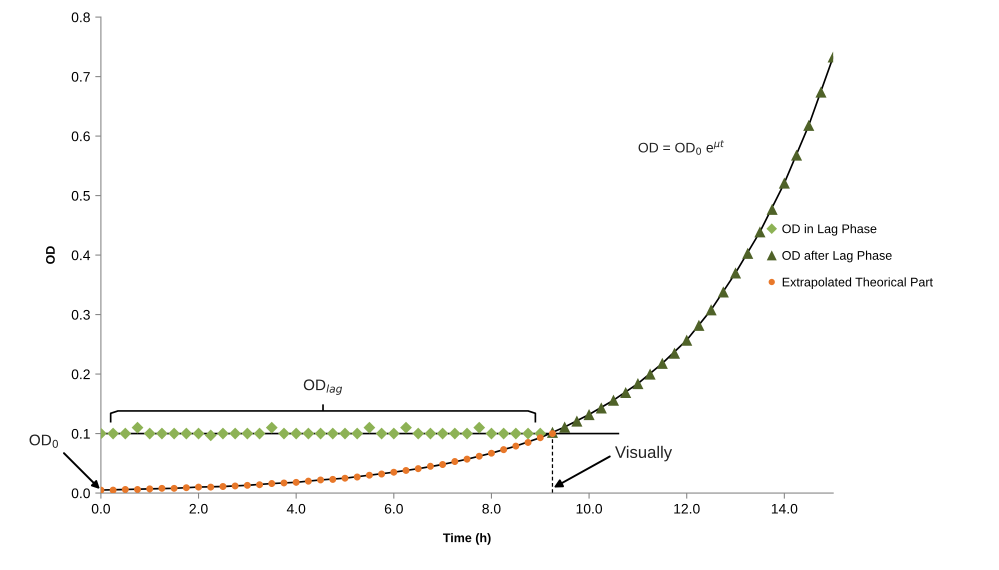 The width and height of the screenshot is (999, 570). What do you see at coordinates (857, 283) in the screenshot?
I see `legend-label: Extrapolated Theorical Part` at bounding box center [857, 283].